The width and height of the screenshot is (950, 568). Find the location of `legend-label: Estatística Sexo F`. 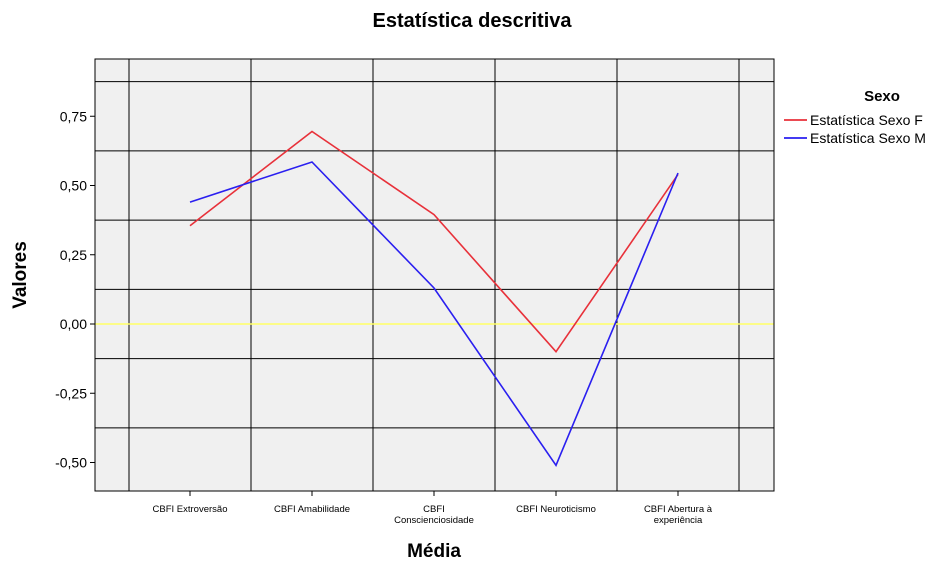

legend-label: Estatística Sexo F is located at coordinates (866, 120).